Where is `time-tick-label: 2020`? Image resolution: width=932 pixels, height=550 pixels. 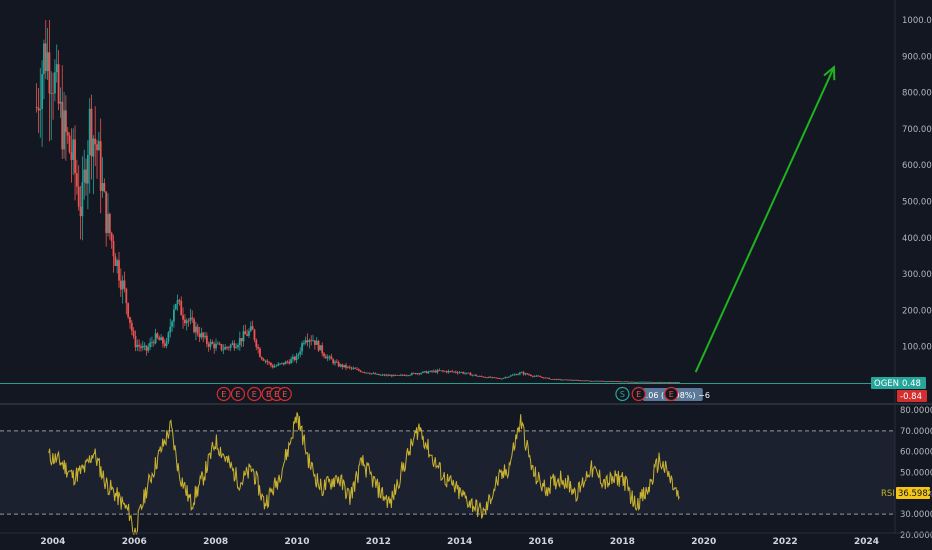 time-tick-label: 2020 is located at coordinates (703, 542).